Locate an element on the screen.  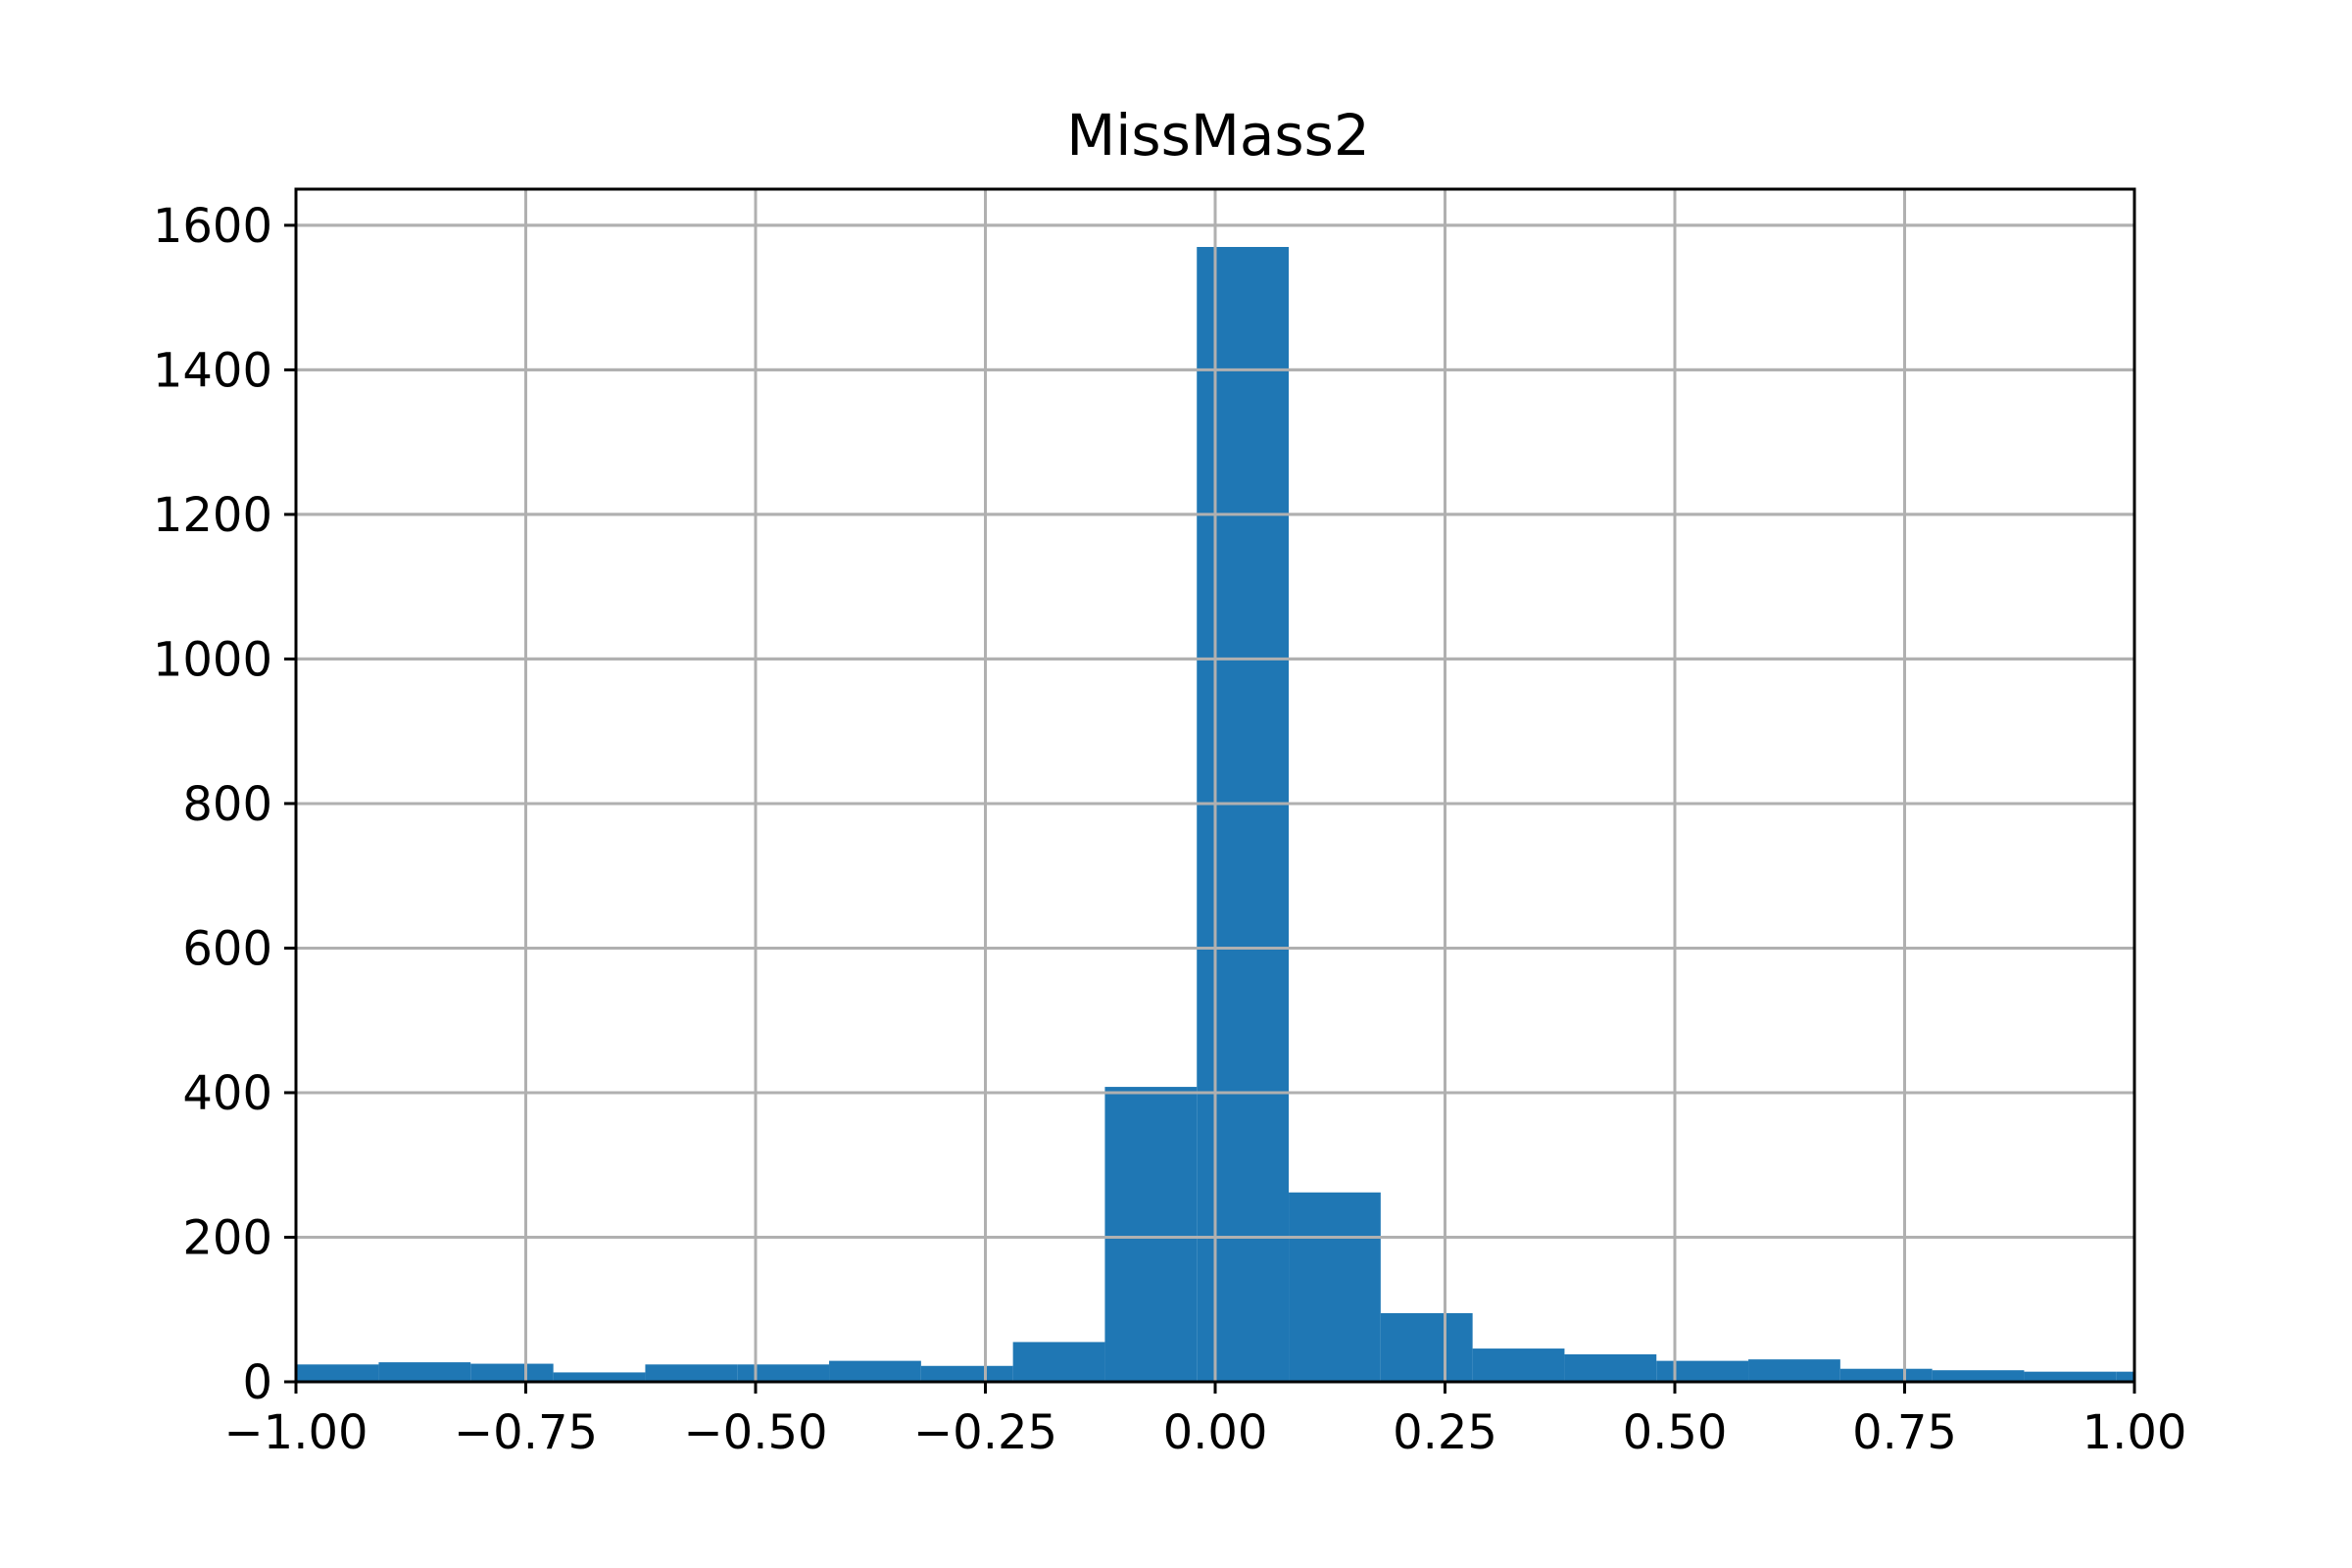
x-tick-label-5: 0.25 is located at coordinates (1445, 1432).